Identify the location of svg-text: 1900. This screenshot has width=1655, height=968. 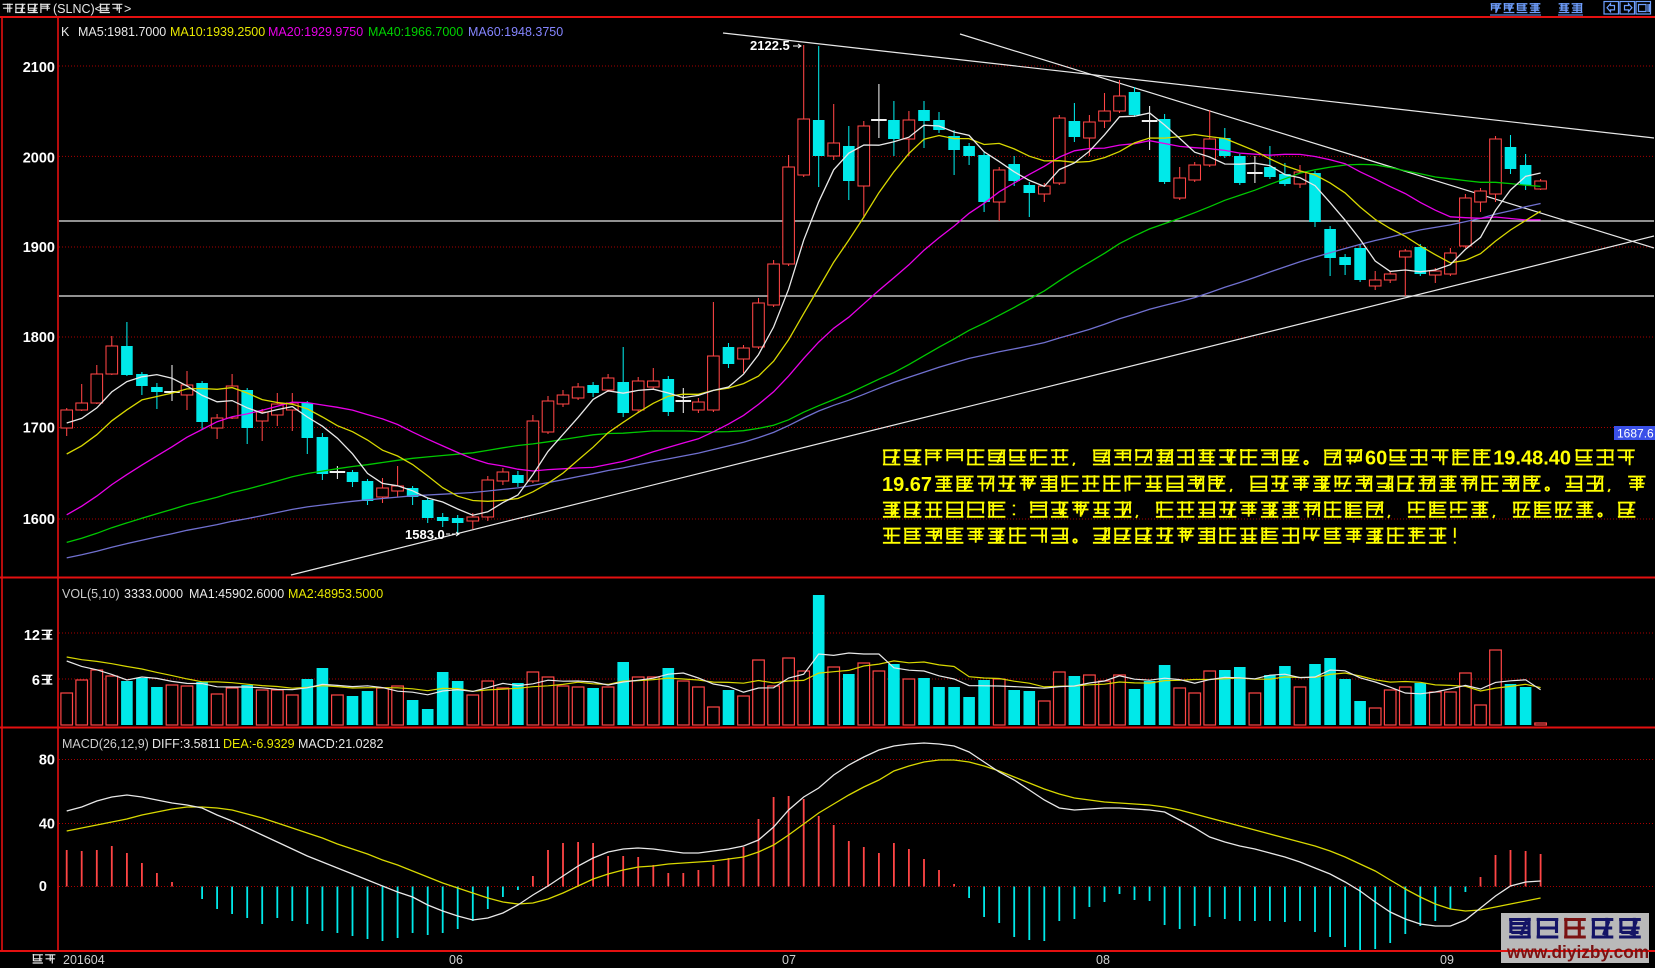
(39, 248).